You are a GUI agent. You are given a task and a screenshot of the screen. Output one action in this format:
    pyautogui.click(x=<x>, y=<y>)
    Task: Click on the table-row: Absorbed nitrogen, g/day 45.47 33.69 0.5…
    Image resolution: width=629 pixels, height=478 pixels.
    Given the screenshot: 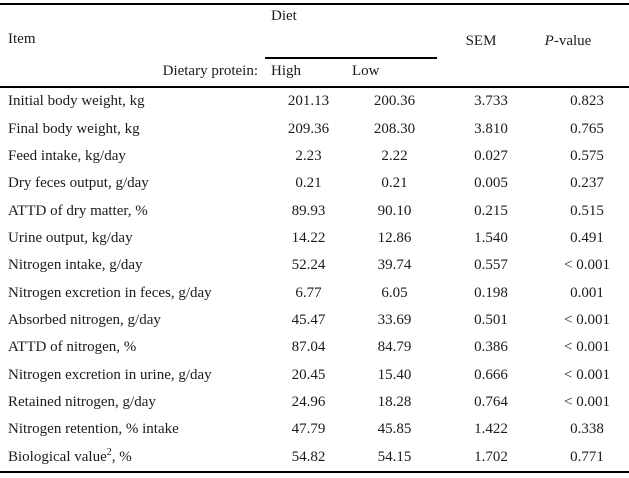 What is the action you would take?
    pyautogui.click(x=314, y=320)
    